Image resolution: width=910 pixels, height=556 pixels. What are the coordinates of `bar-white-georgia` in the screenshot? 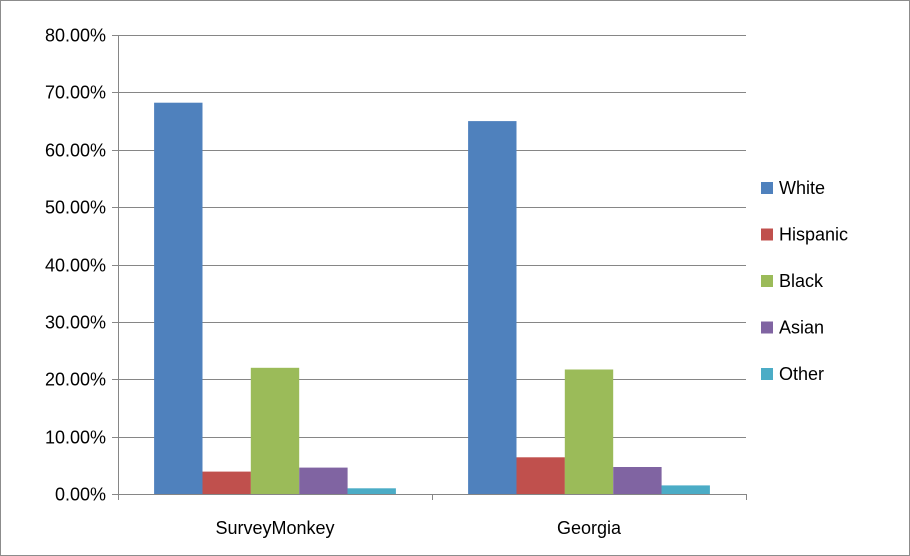 It's located at (492, 307).